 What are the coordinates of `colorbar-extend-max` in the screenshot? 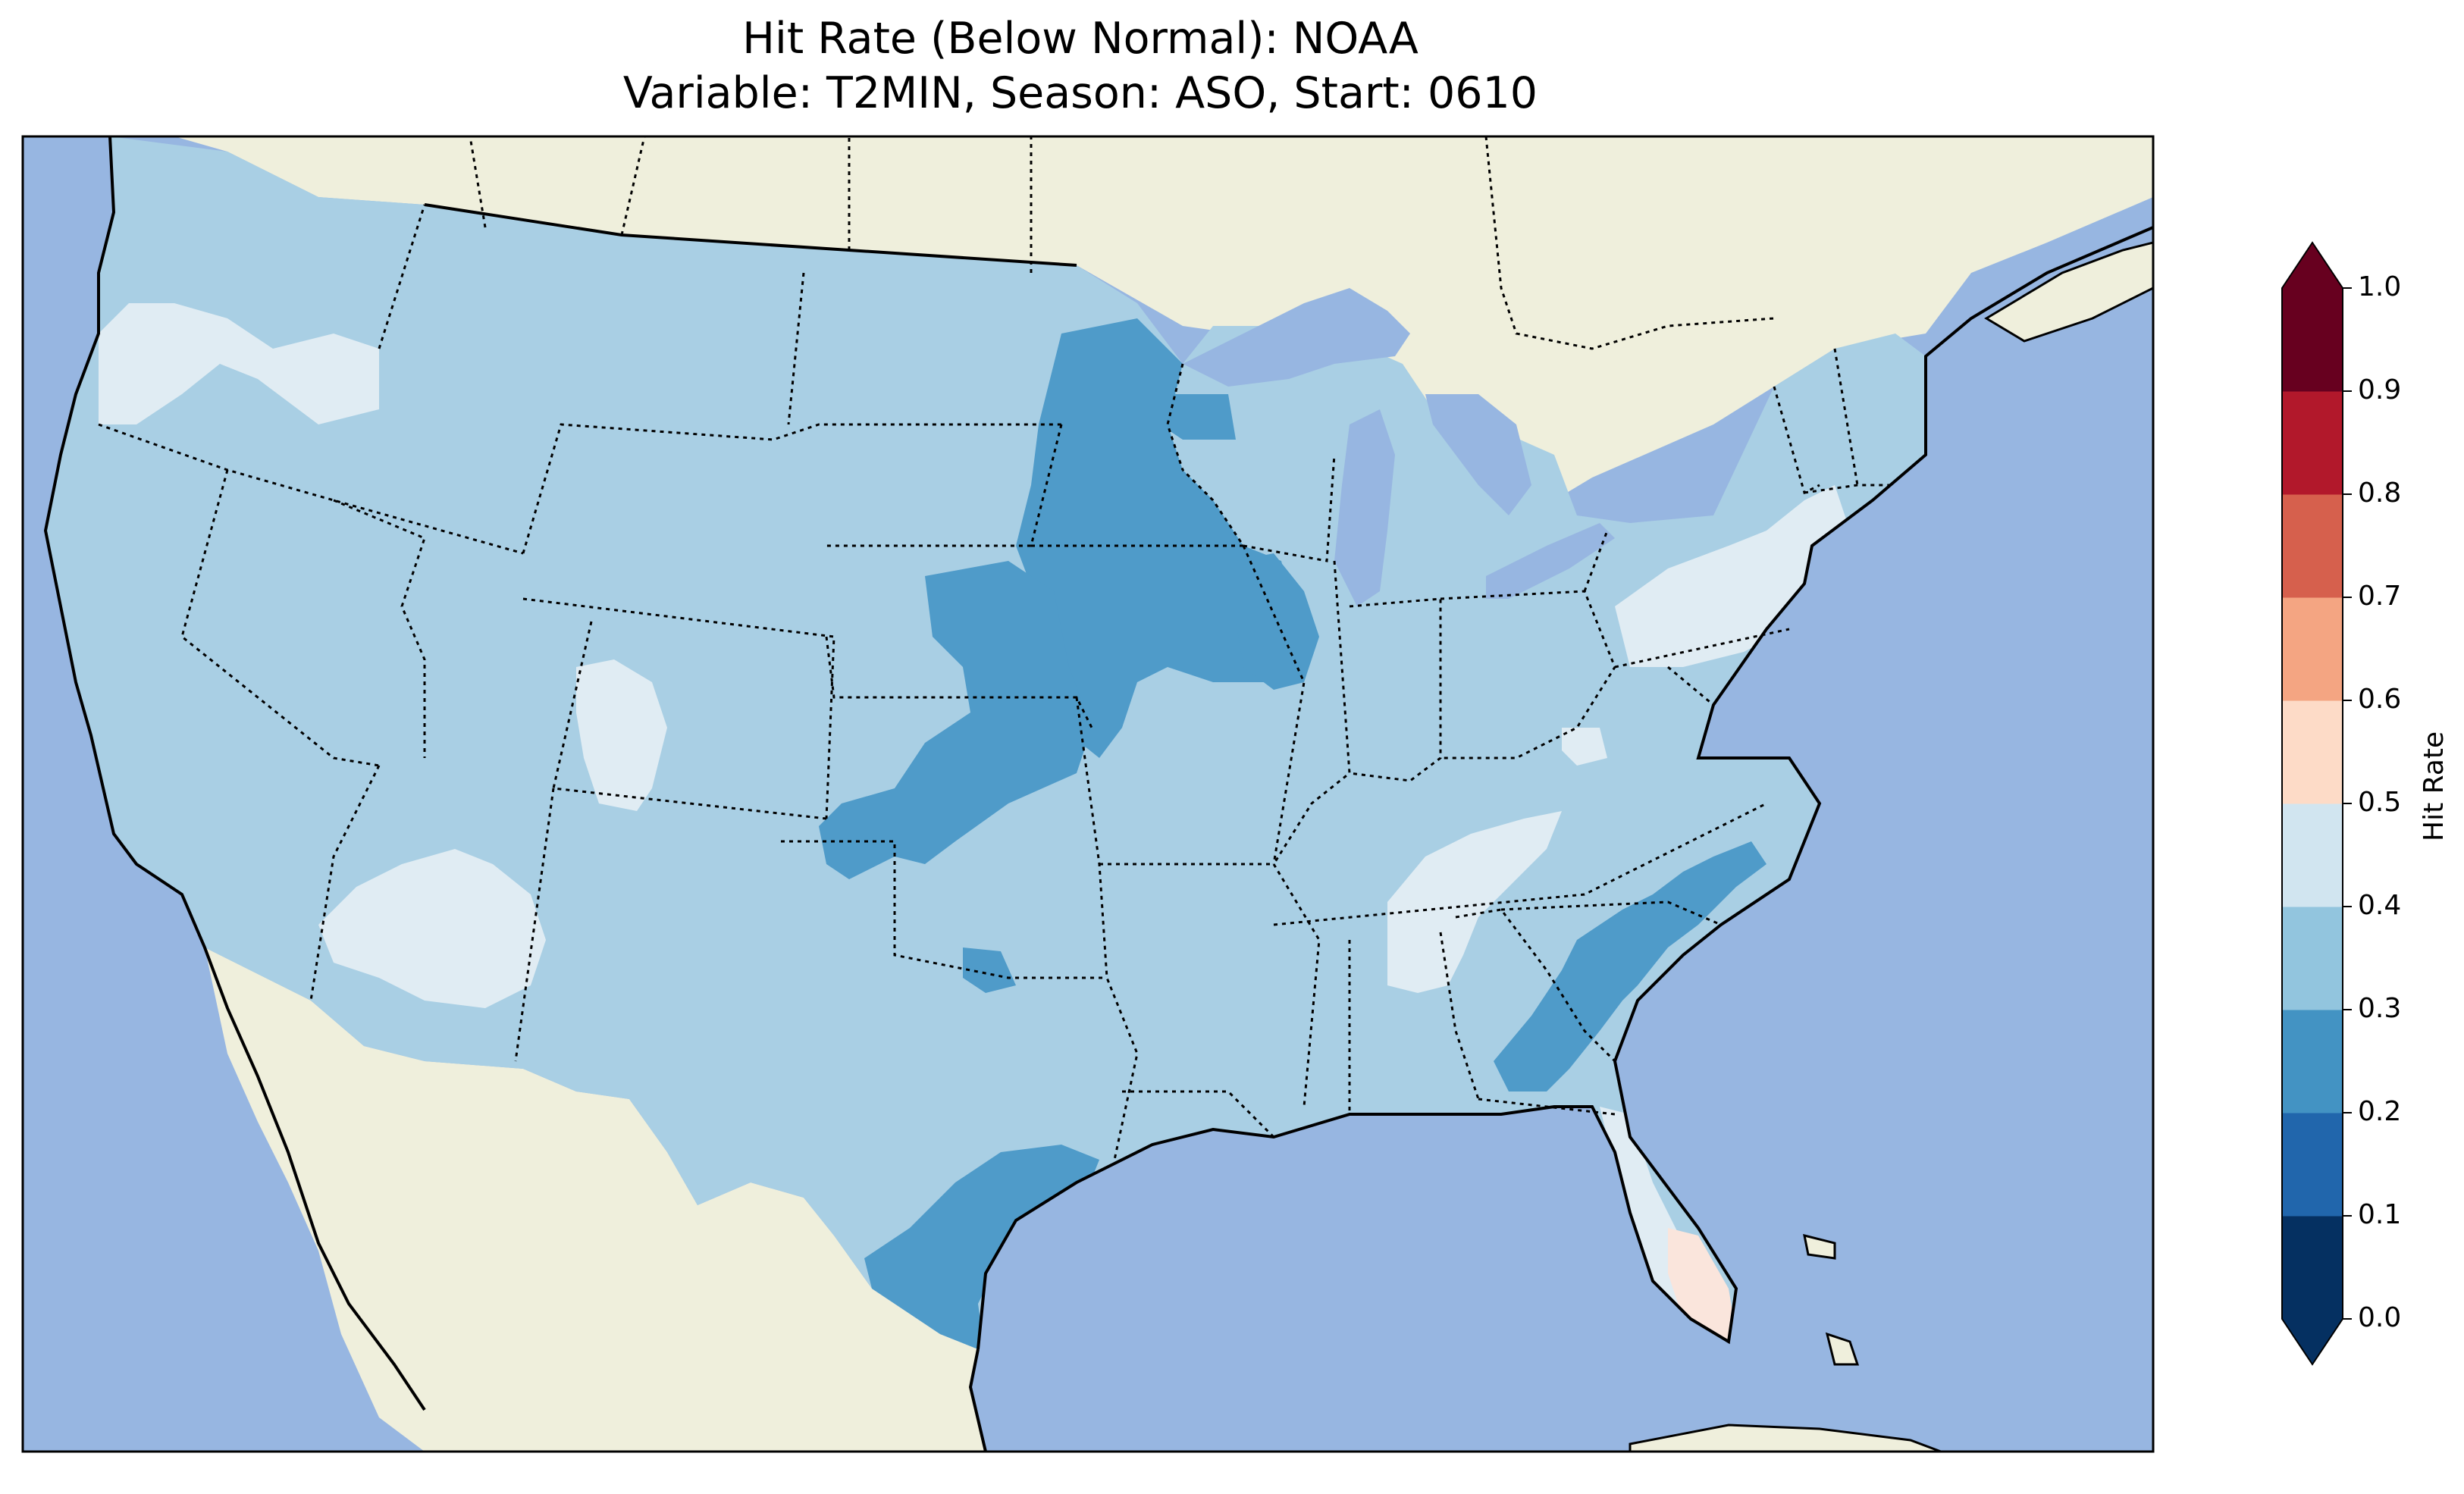 It's located at (2313, 265).